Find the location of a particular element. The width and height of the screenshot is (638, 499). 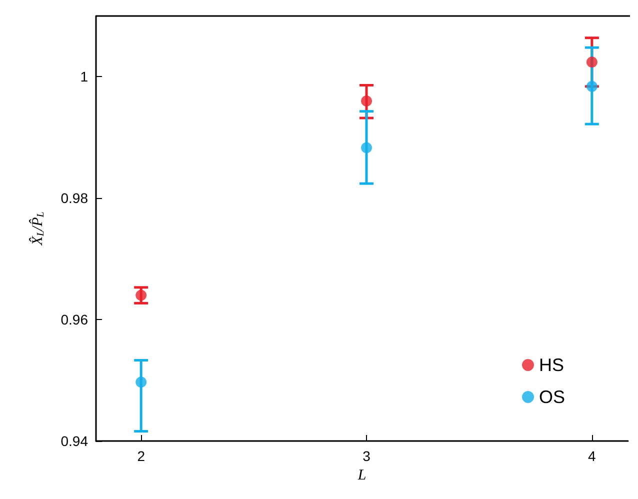

y-tick-label: 1 is located at coordinates (84, 76).